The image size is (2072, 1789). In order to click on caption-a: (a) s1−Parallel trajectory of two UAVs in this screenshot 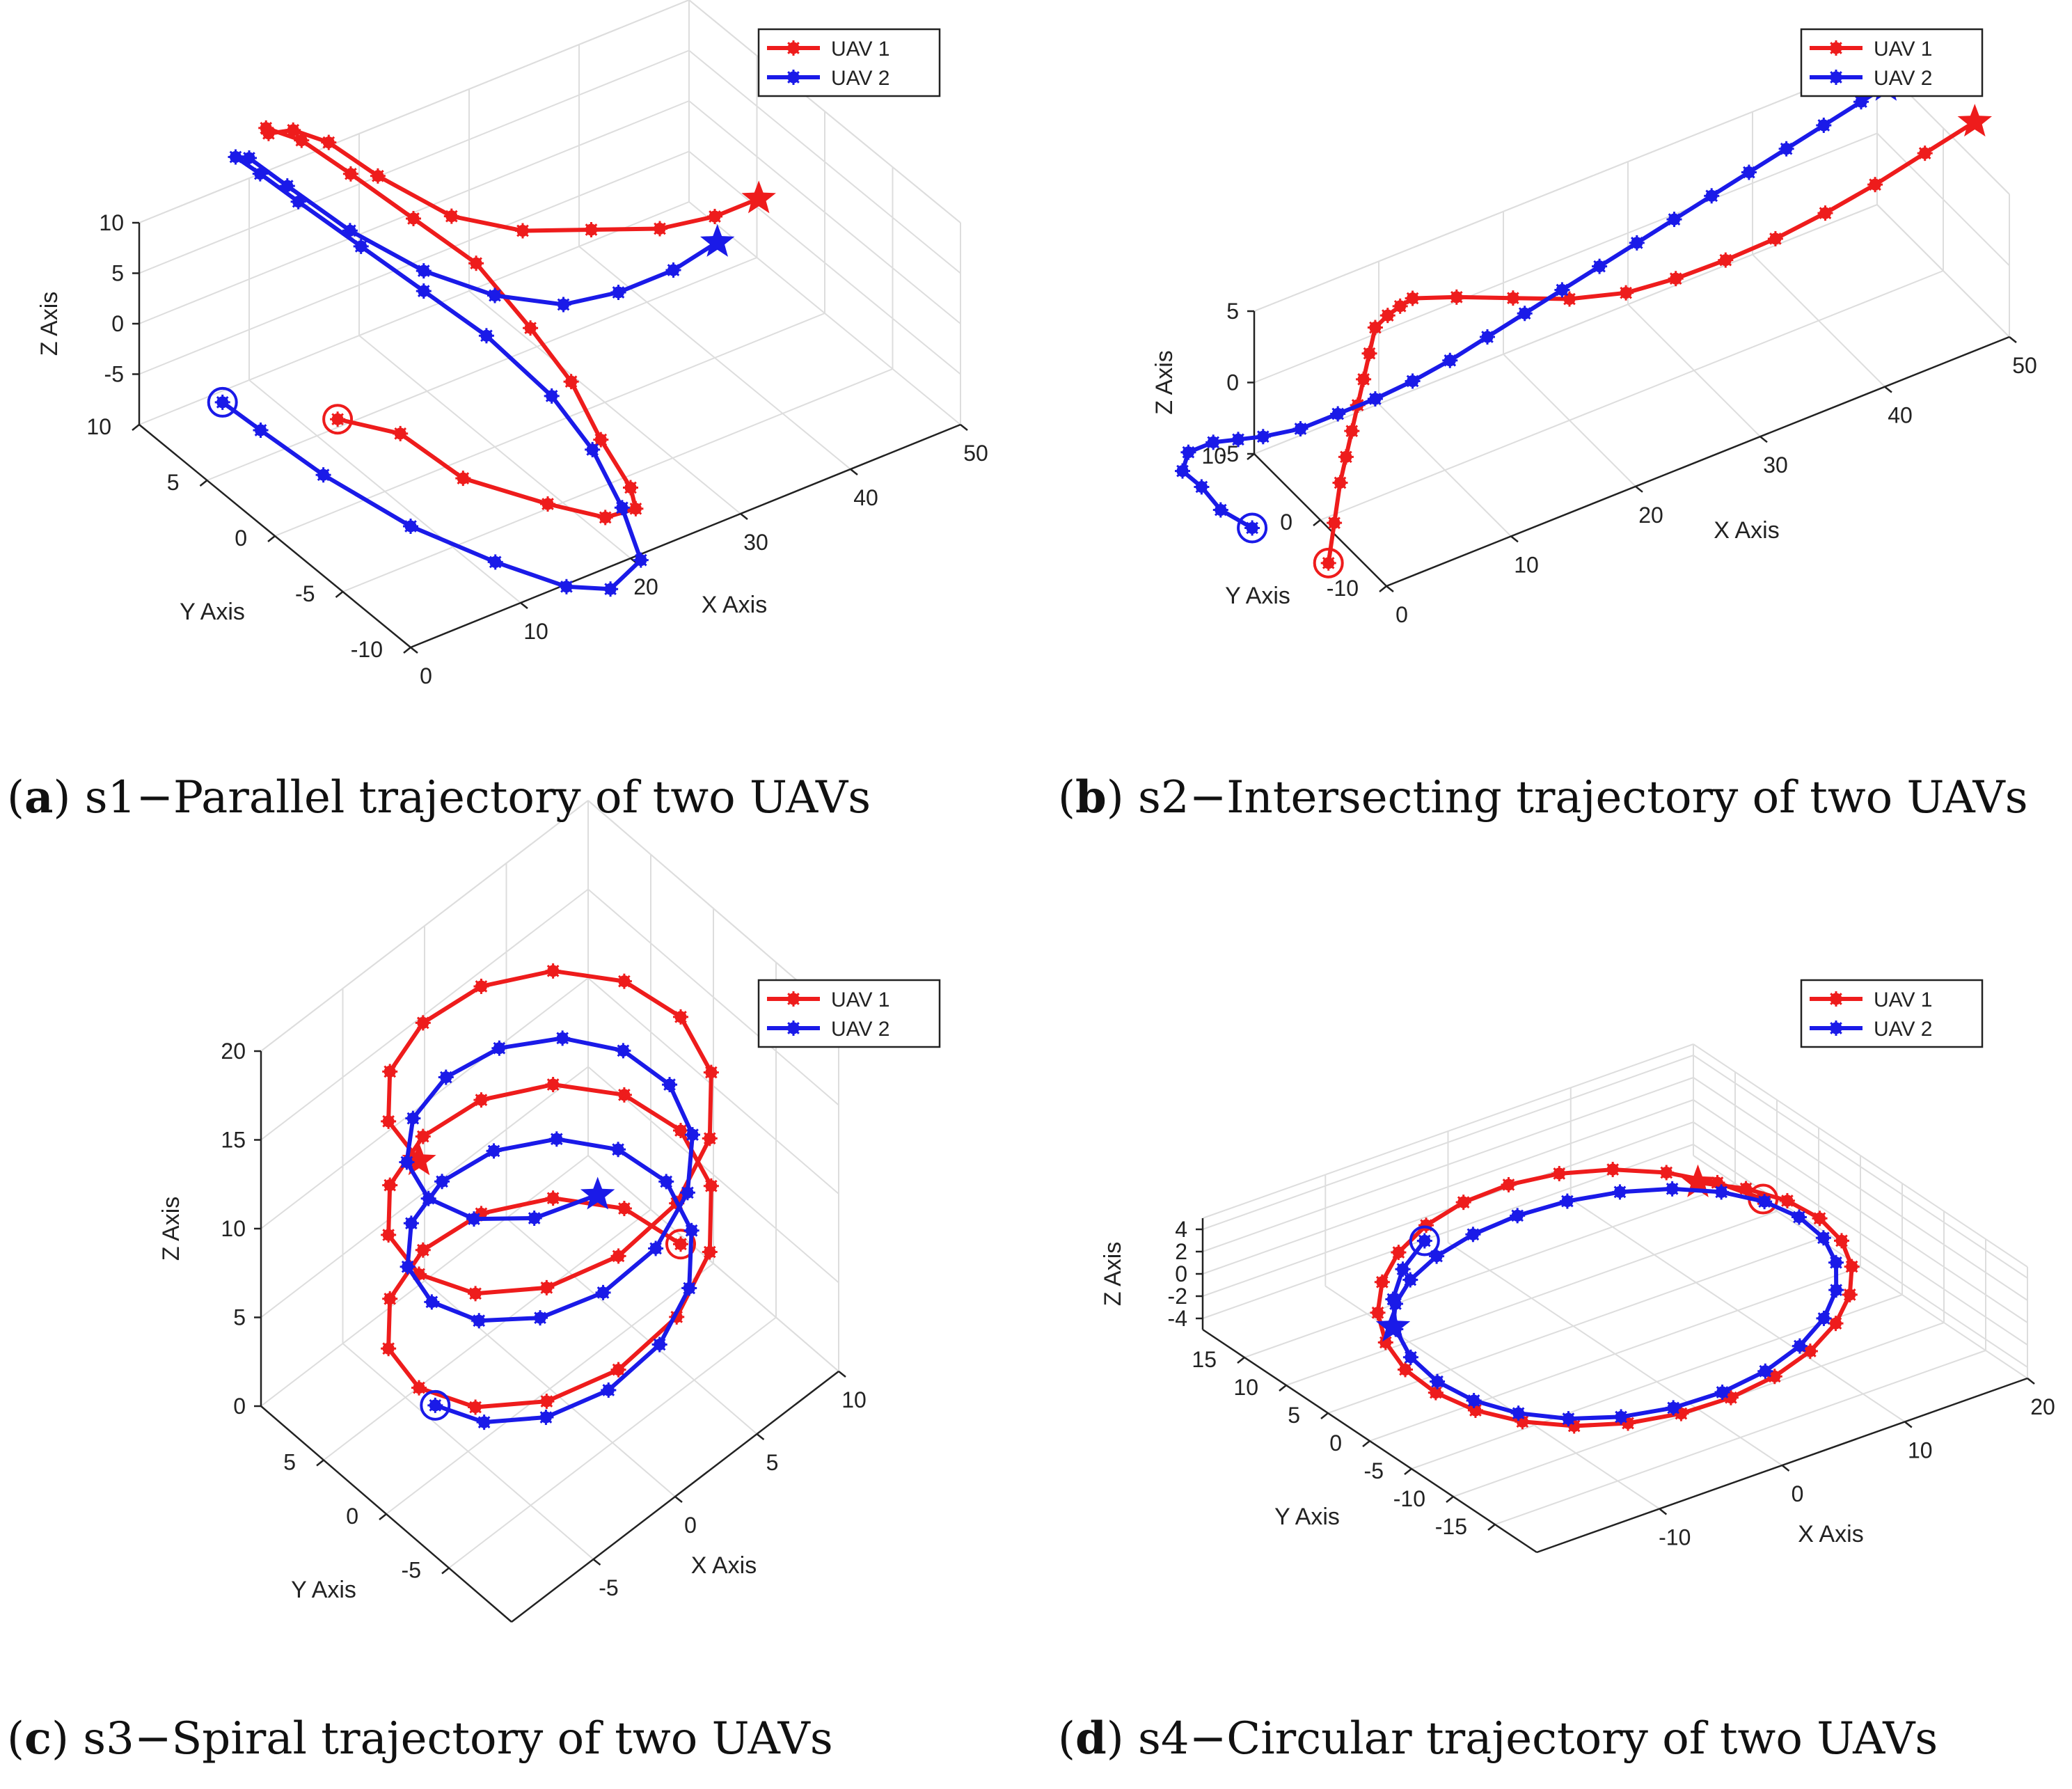, I will do `click(439, 797)`.